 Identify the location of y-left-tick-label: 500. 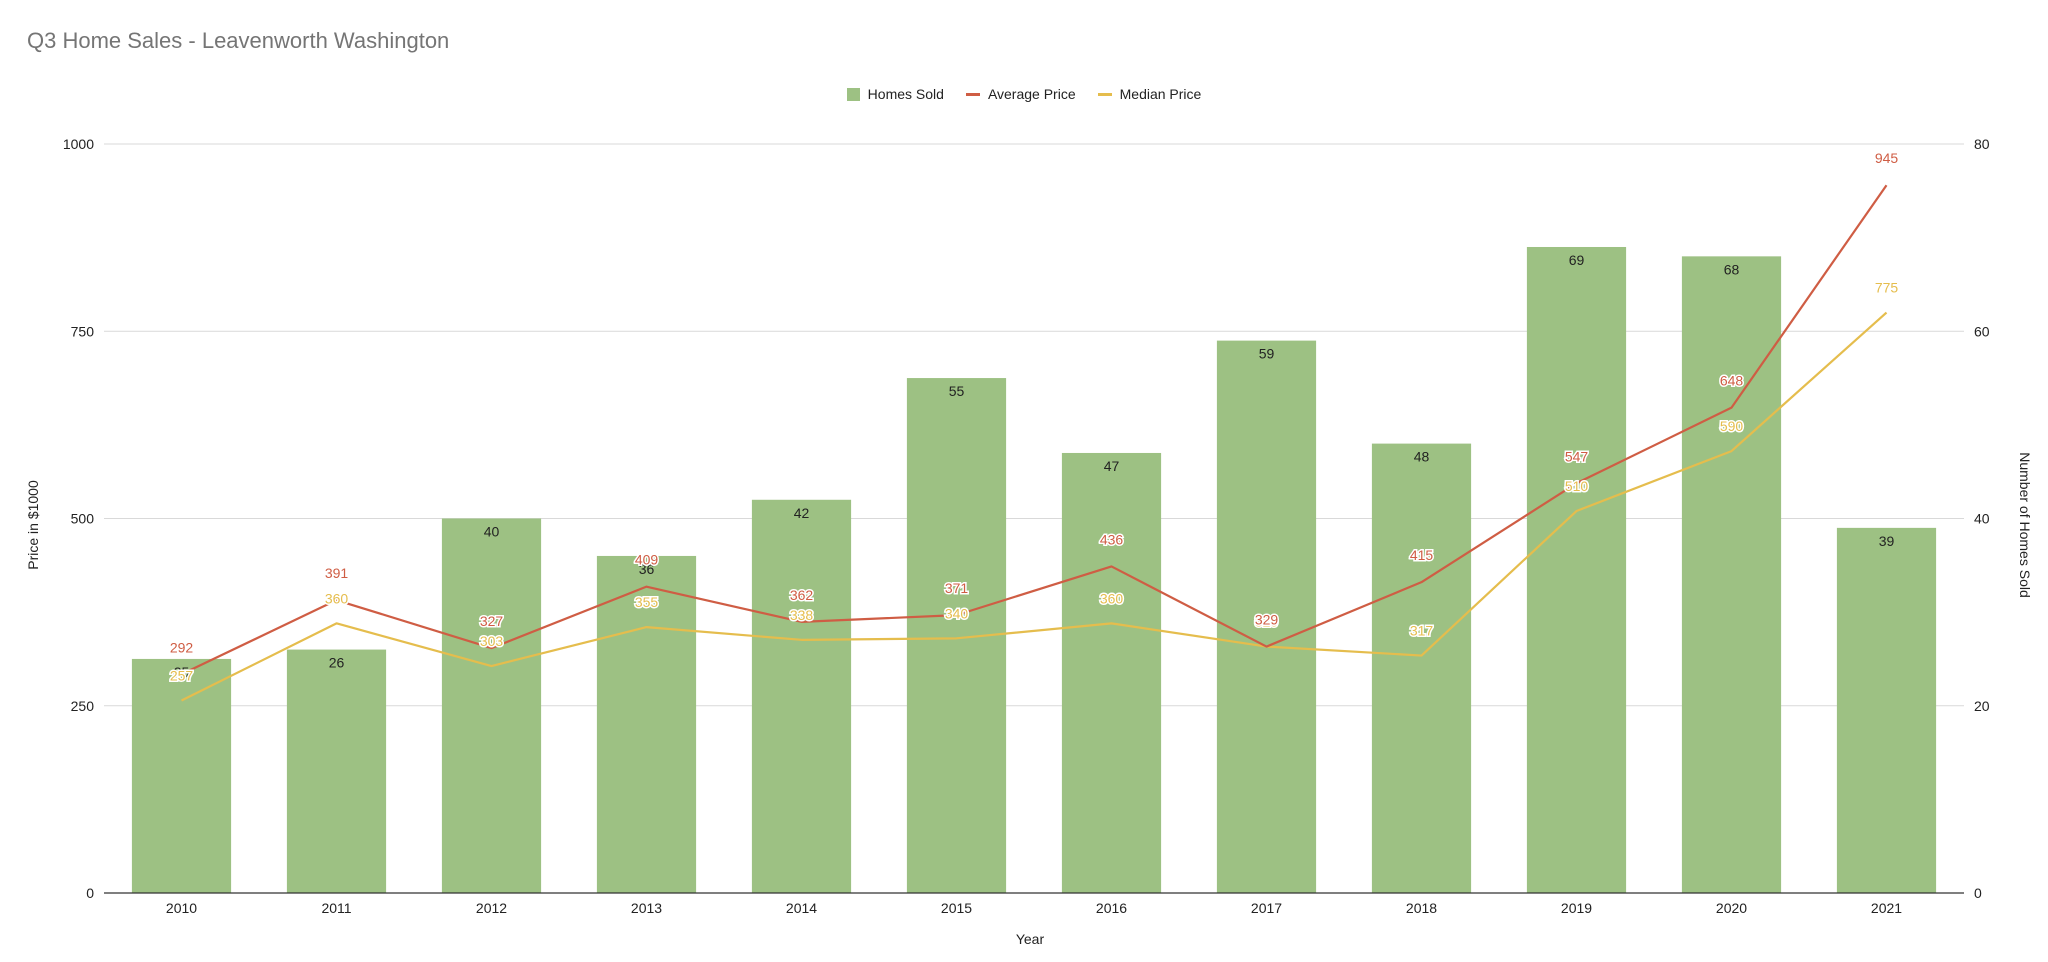
(83, 519).